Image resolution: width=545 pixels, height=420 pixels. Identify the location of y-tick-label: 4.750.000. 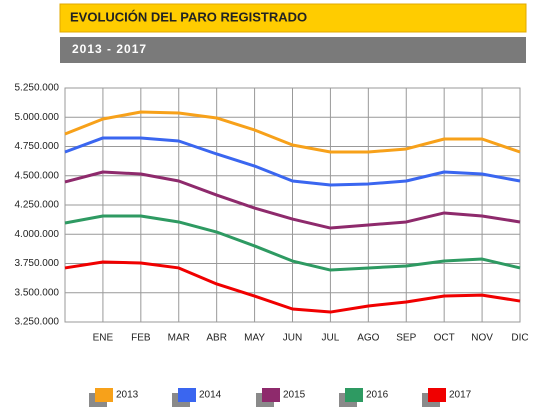
(37, 146).